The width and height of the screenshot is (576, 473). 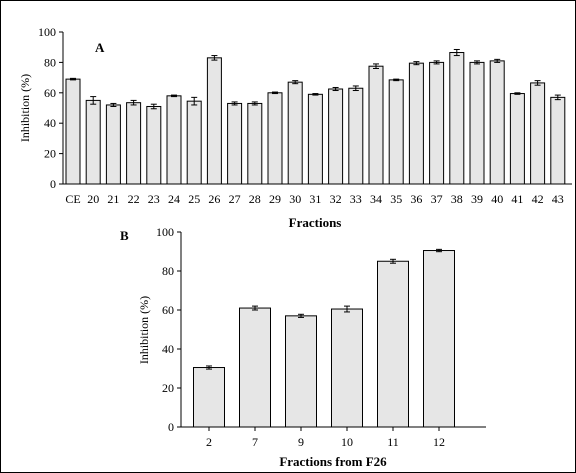 I want to click on panel-b-x-axis-title: Fractions from F26, so click(x=333, y=461).